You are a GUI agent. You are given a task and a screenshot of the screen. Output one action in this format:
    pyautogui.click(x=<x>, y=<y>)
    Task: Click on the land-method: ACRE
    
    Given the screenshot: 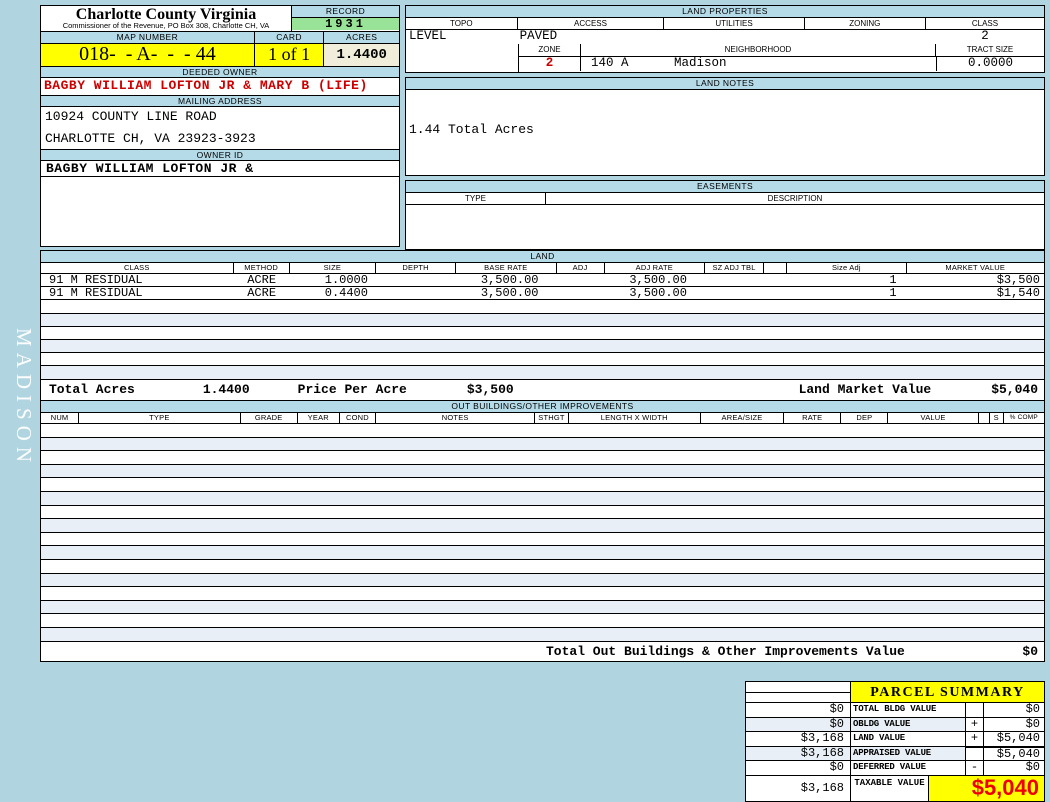 What is the action you would take?
    pyautogui.click(x=262, y=280)
    